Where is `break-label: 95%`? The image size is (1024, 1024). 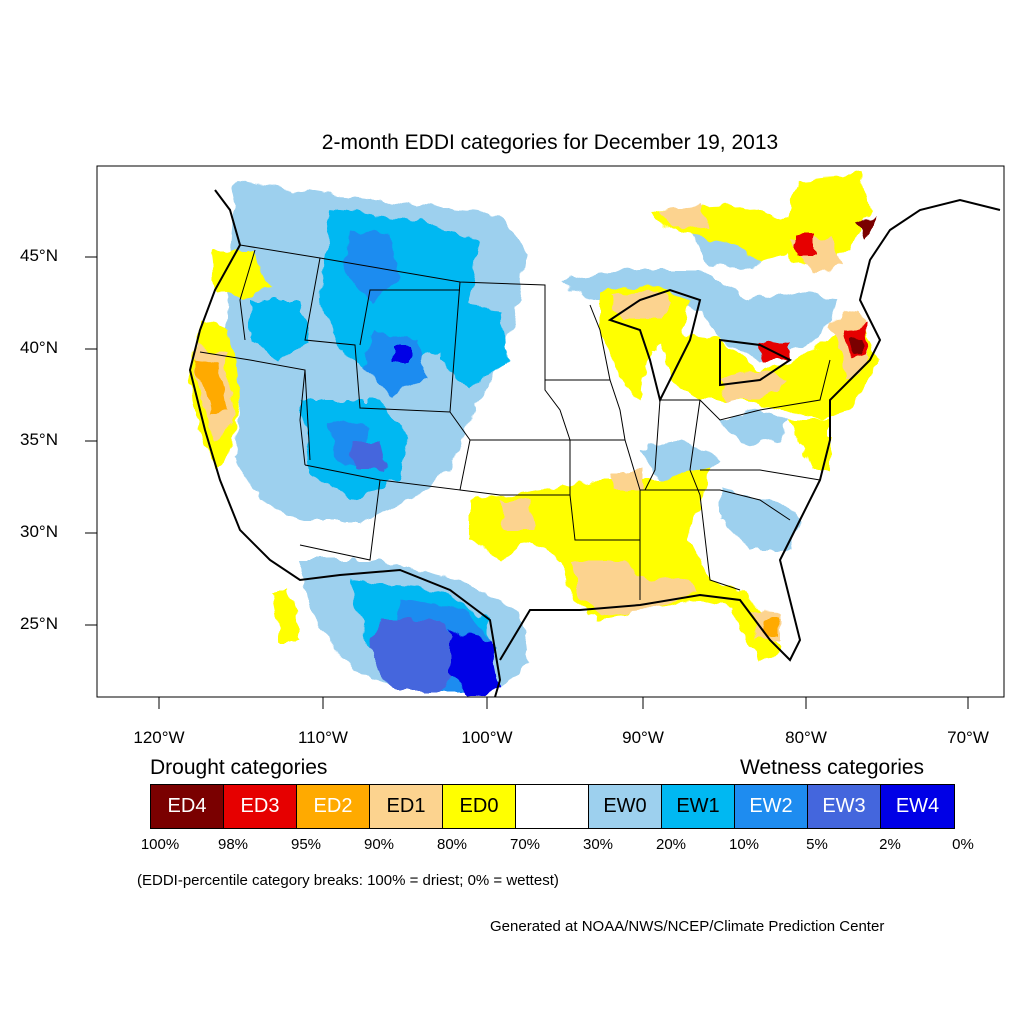 break-label: 95% is located at coordinates (306, 844).